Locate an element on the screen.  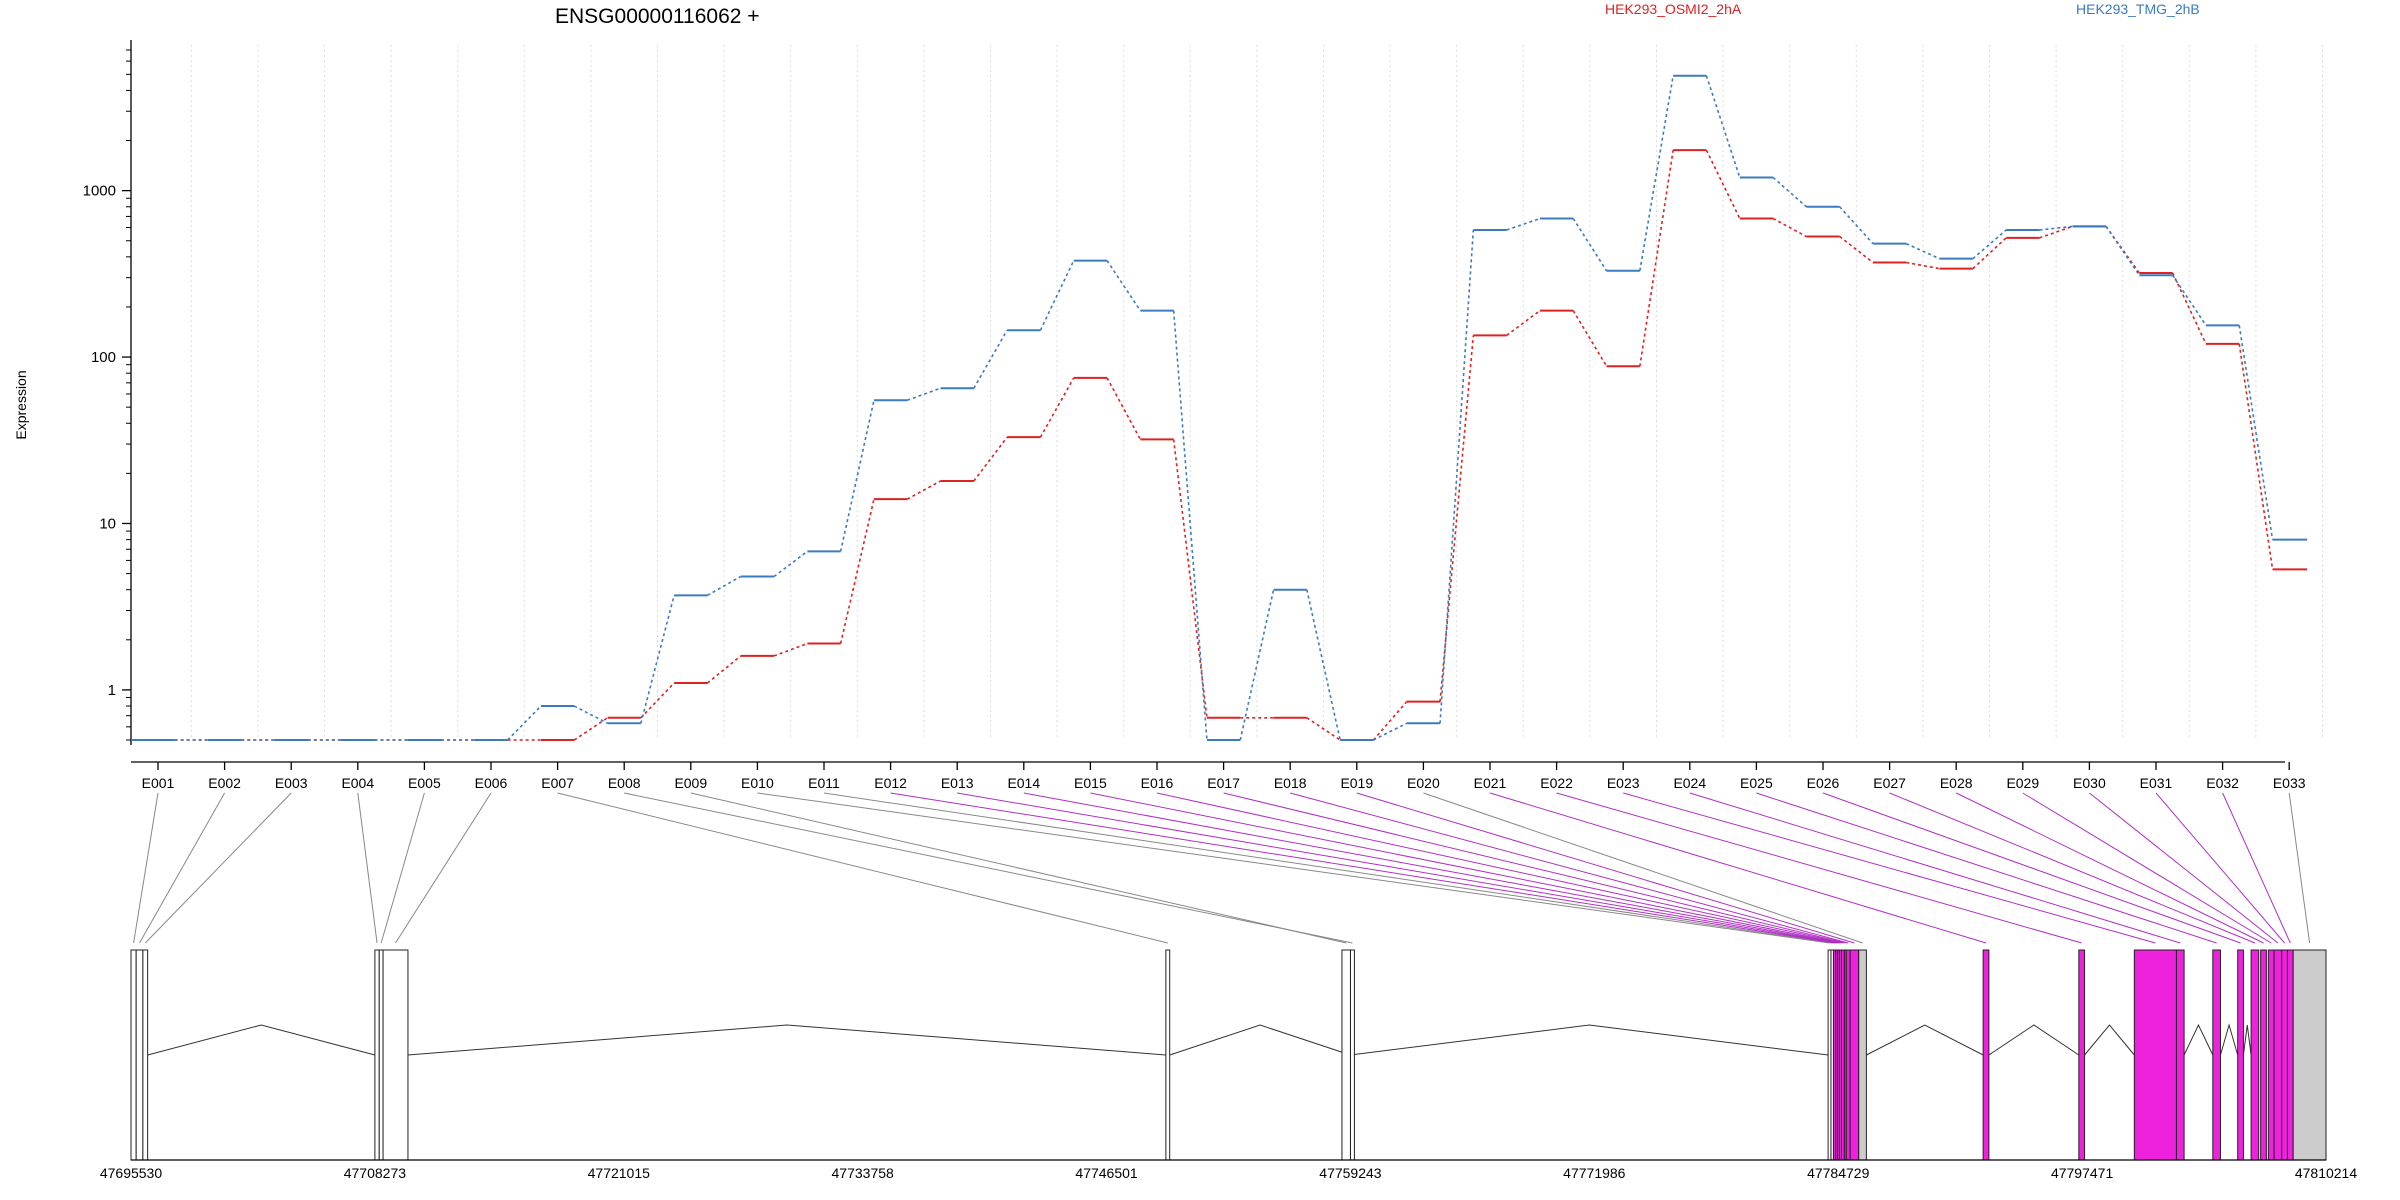
genome-tick-label: 47797471 is located at coordinates (2082, 1173).